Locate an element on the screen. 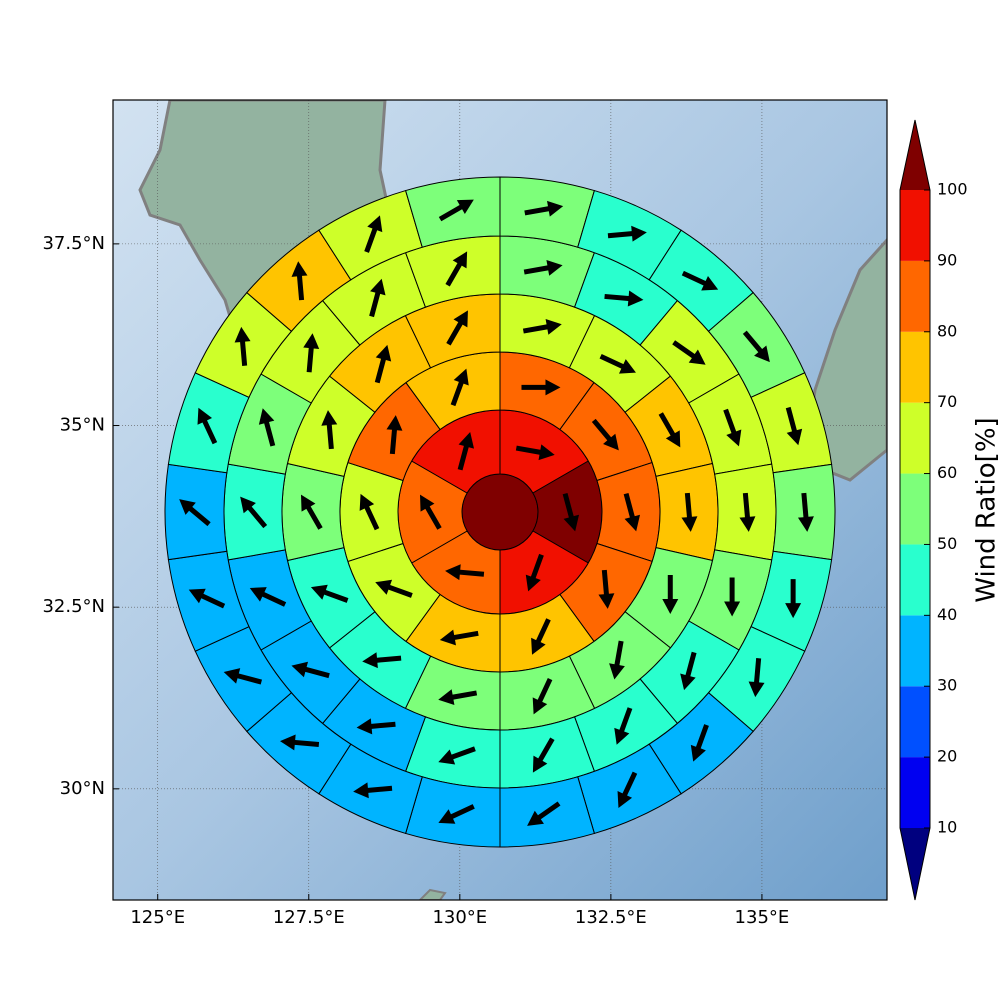  colorbar-tick-label: 70 is located at coordinates (947, 401).